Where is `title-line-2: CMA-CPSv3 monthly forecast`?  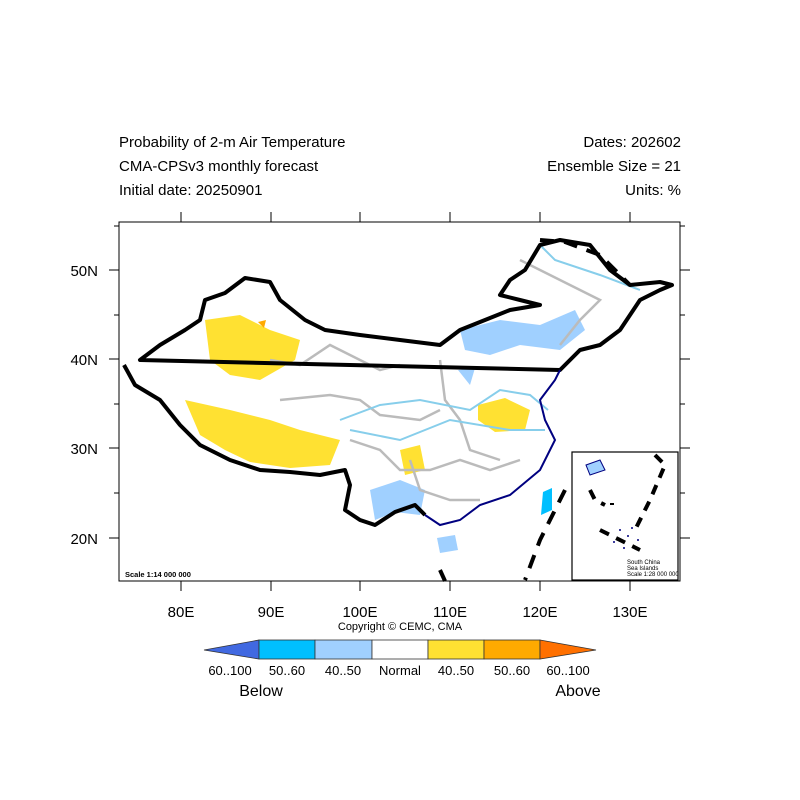
title-line-2: CMA-CPSv3 monthly forecast is located at coordinates (219, 166).